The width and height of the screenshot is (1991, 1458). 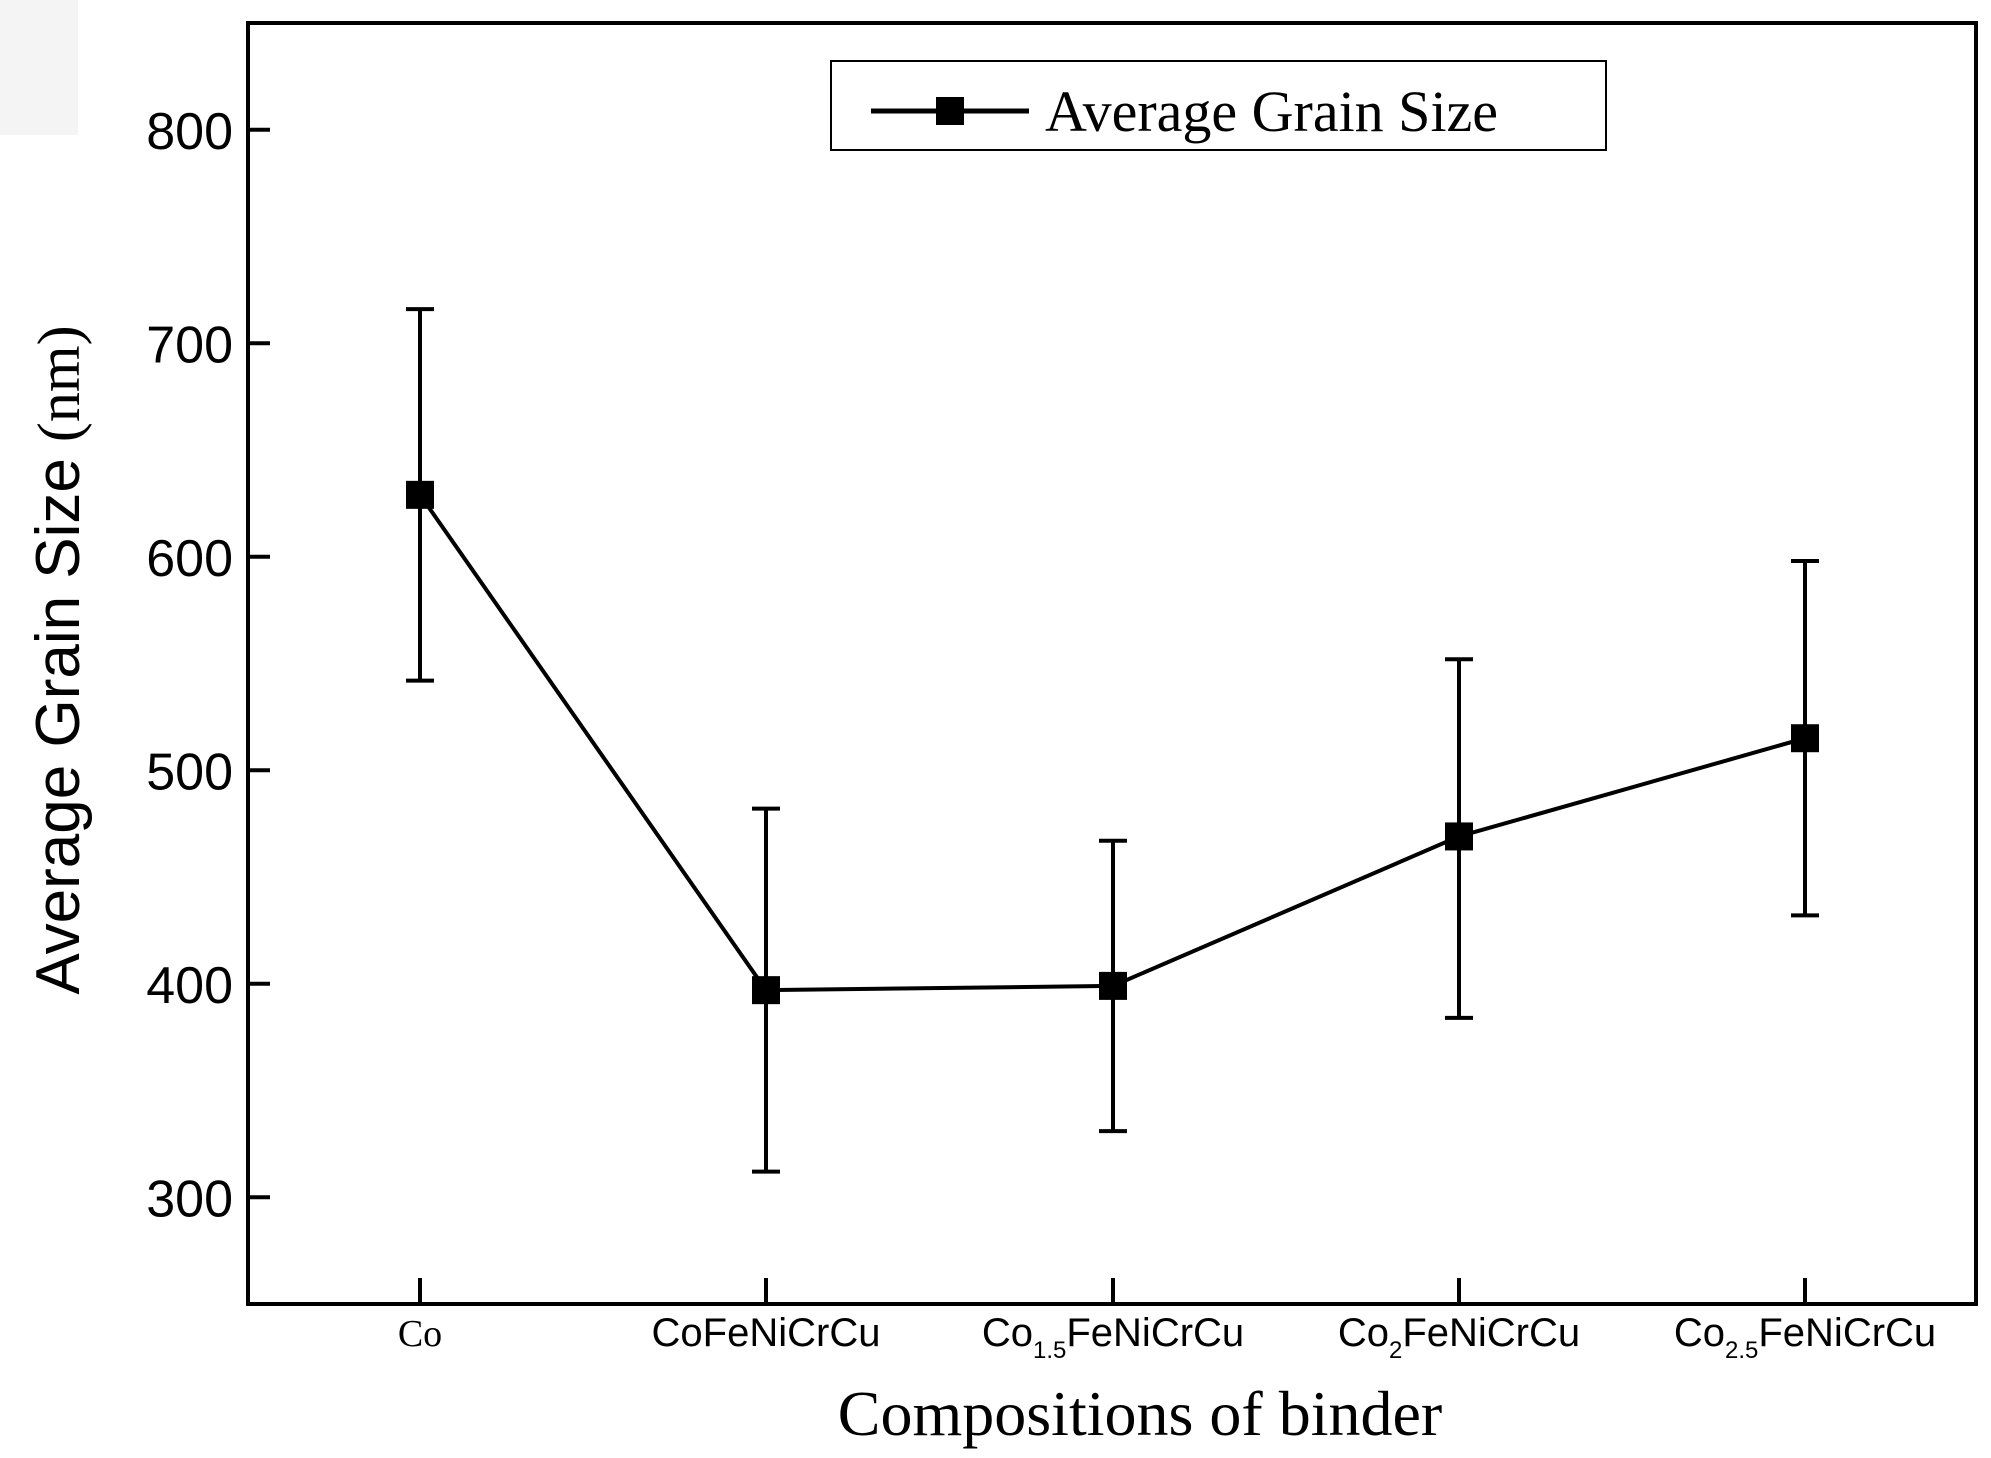 What do you see at coordinates (189, 772) in the screenshot?
I see `y-tick-label: 500` at bounding box center [189, 772].